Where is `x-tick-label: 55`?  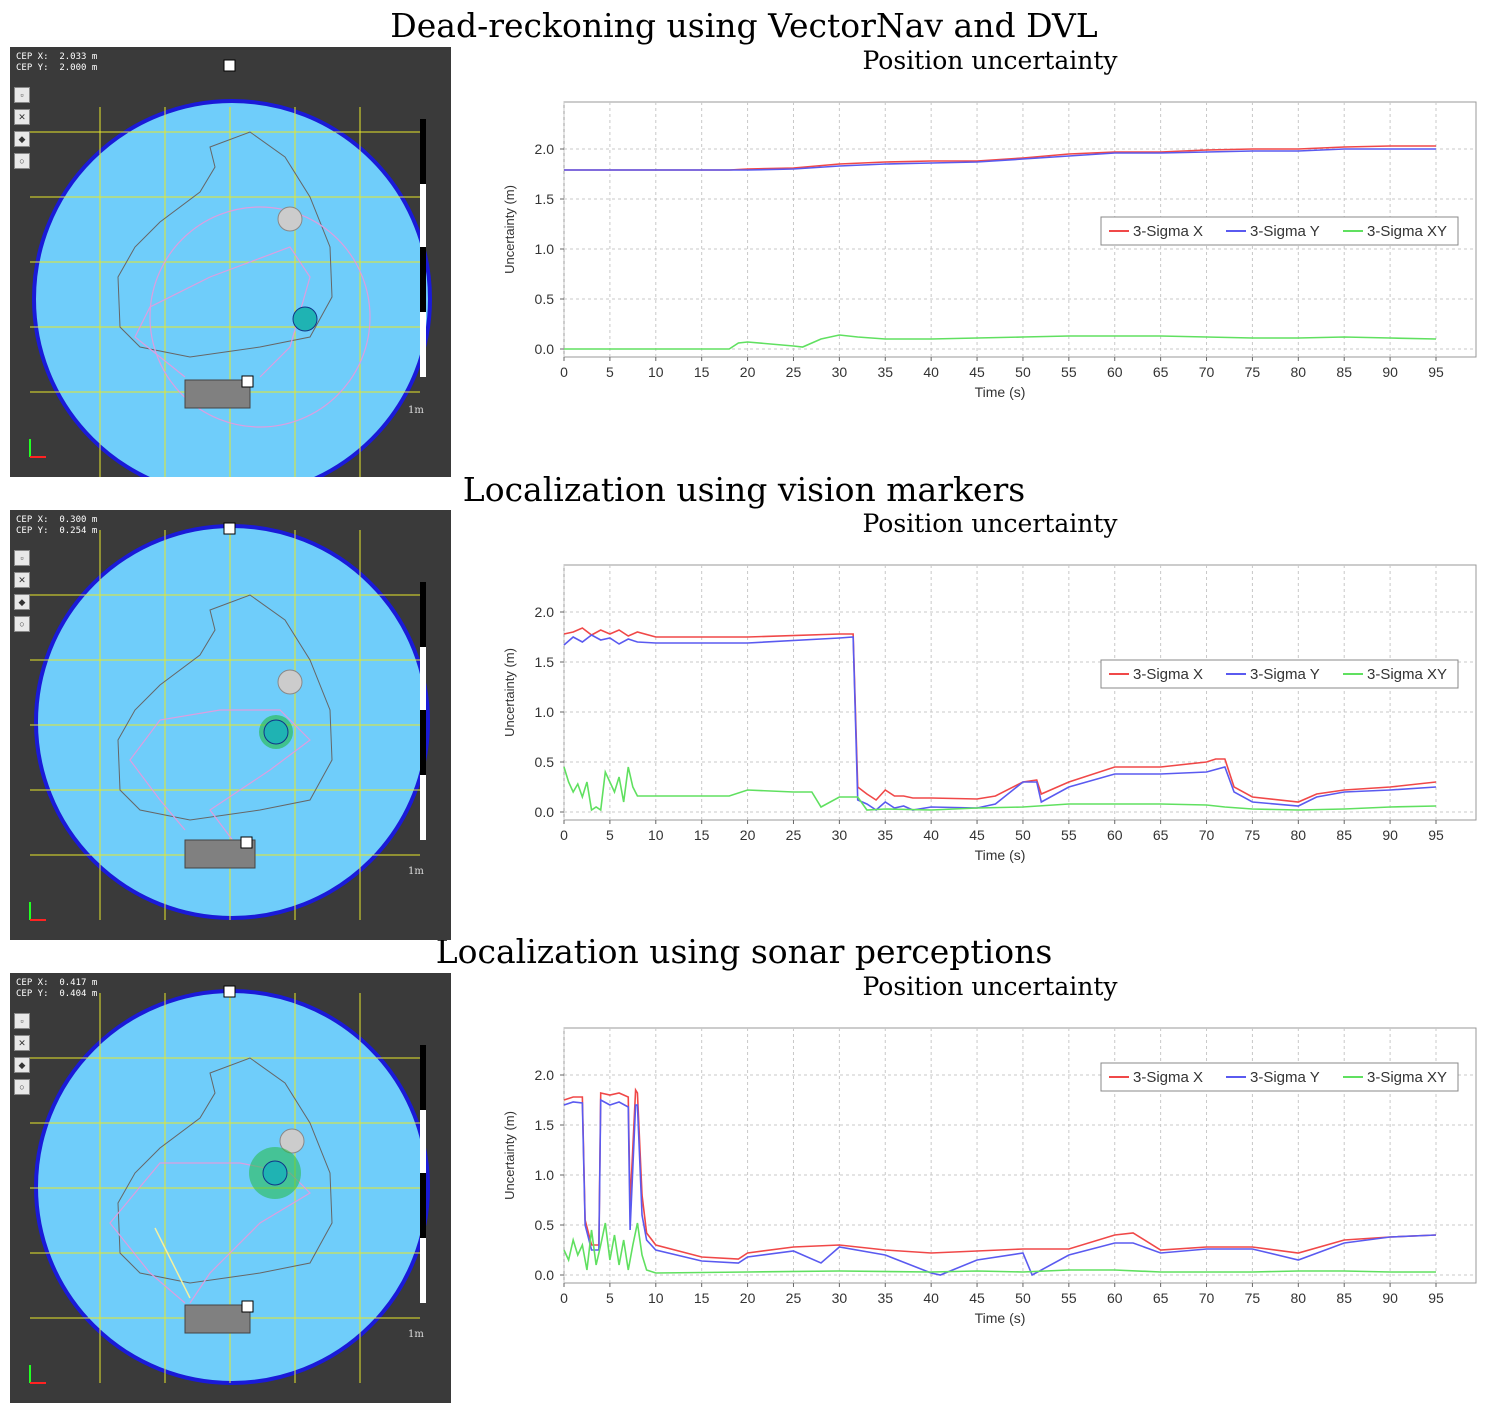 x-tick-label: 55 is located at coordinates (1069, 1298).